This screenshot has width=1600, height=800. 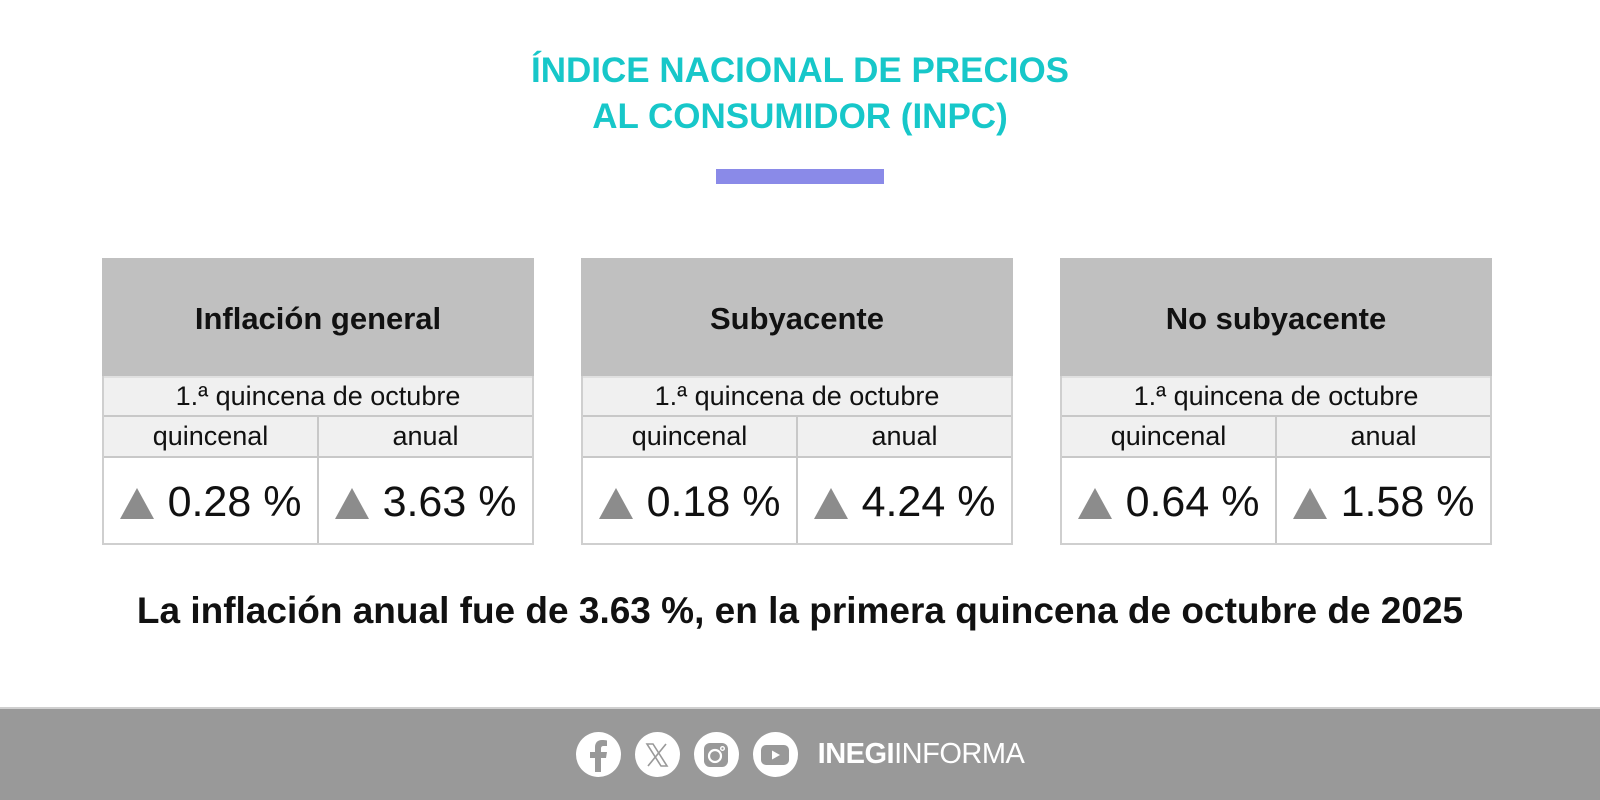 I want to click on values-row: 0.18 % 4.24 %, so click(x=797, y=500).